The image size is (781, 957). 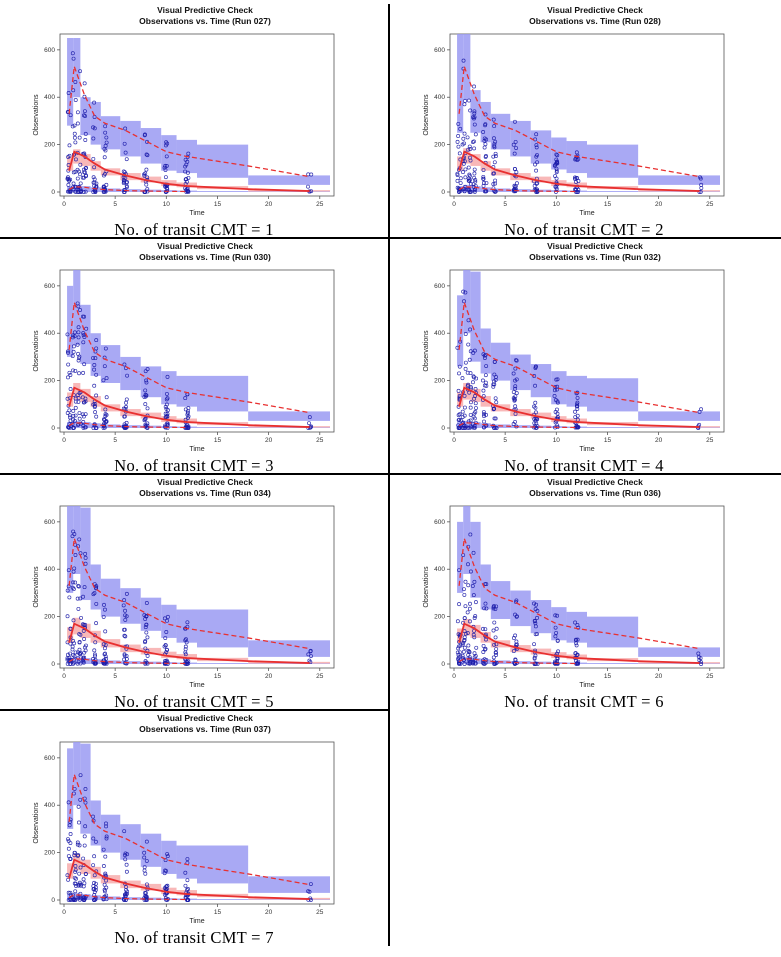 What do you see at coordinates (584, 701) in the screenshot?
I see `panel-caption: No. of transit CMT = 6` at bounding box center [584, 701].